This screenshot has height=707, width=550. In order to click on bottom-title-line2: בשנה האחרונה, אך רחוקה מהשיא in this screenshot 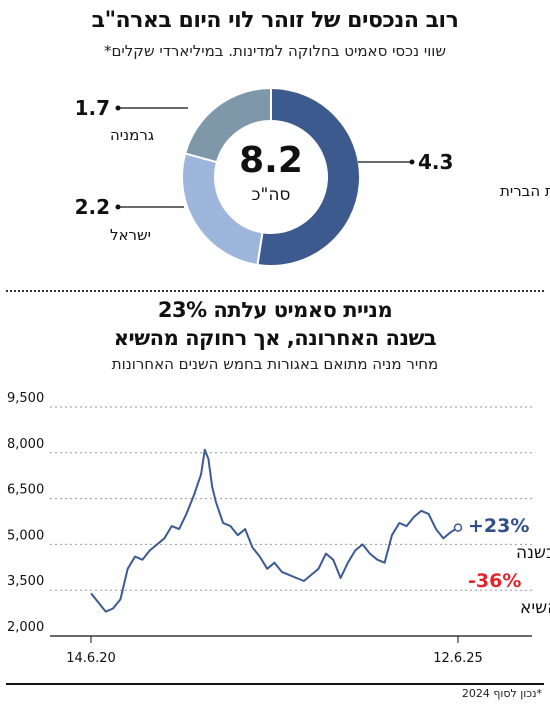, I will do `click(275, 338)`.